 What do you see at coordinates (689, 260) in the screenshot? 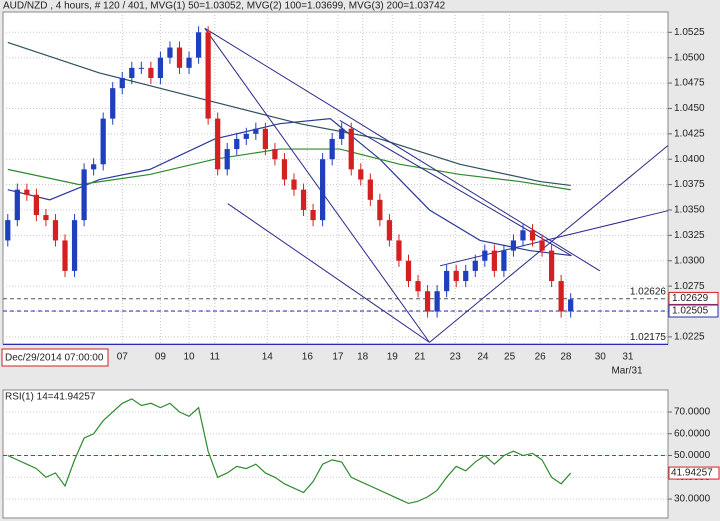
I see `y-tick-label: 1.0300` at bounding box center [689, 260].